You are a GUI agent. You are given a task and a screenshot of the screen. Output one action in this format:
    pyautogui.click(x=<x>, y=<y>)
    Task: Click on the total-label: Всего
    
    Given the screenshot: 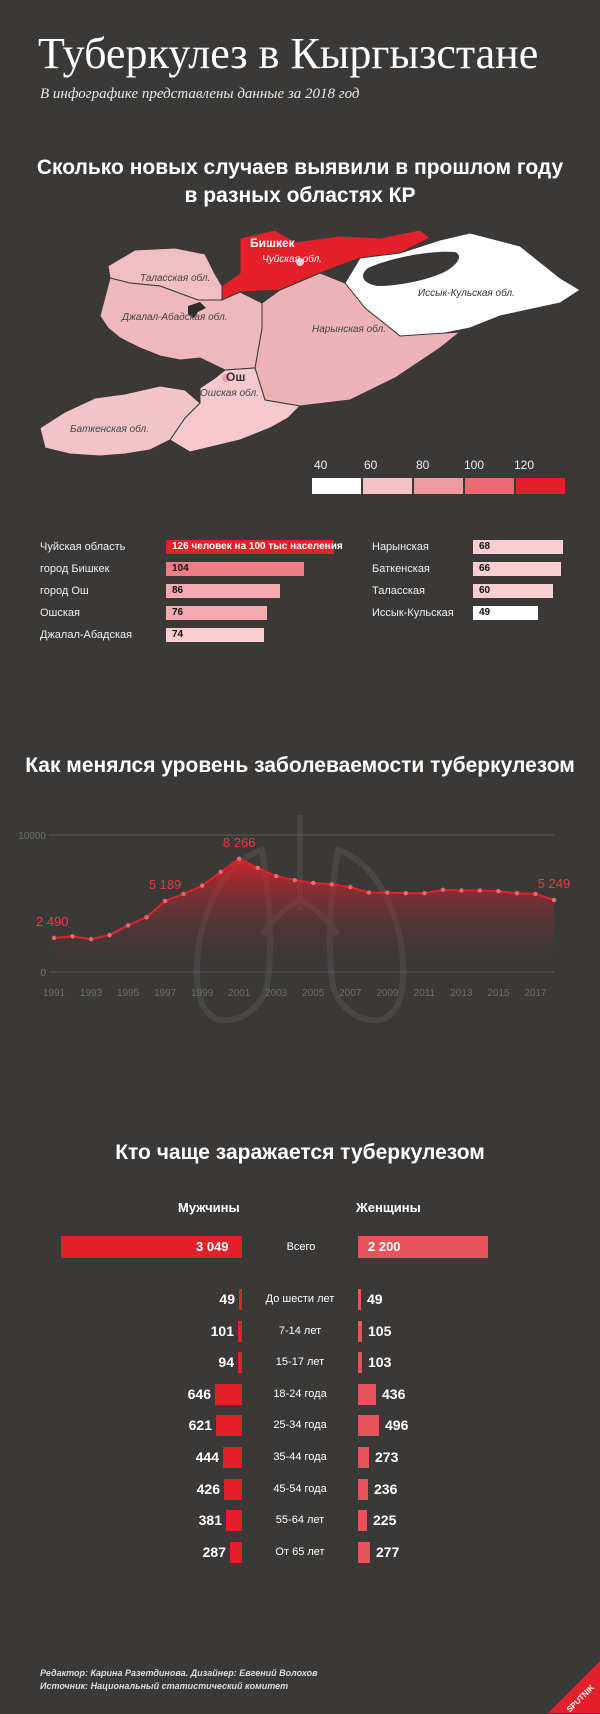 What is the action you would take?
    pyautogui.click(x=301, y=1247)
    